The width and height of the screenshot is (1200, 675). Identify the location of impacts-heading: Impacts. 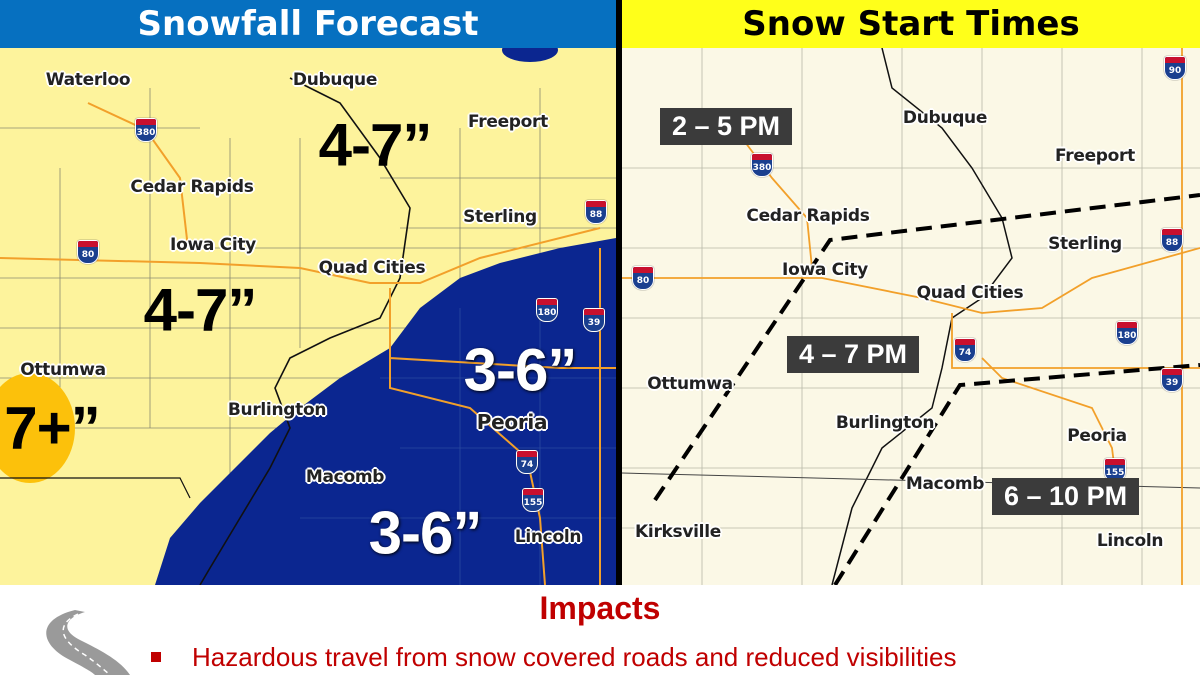
(600, 608).